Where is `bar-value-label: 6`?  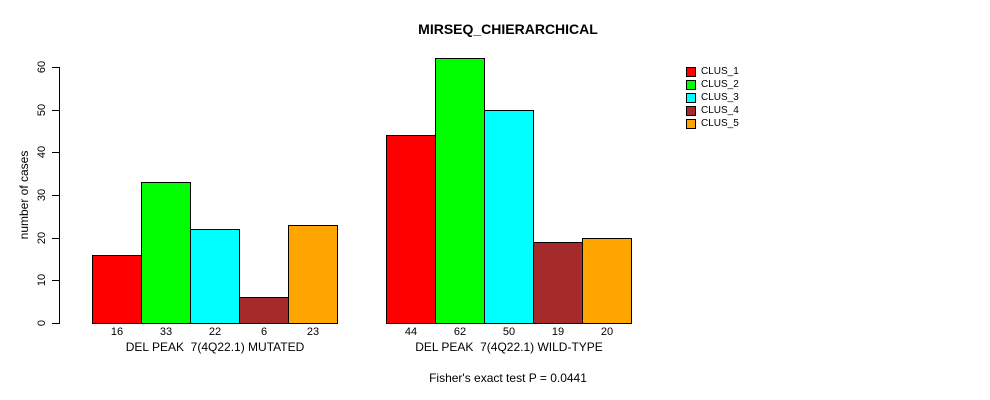
bar-value-label: 6 is located at coordinates (264, 332).